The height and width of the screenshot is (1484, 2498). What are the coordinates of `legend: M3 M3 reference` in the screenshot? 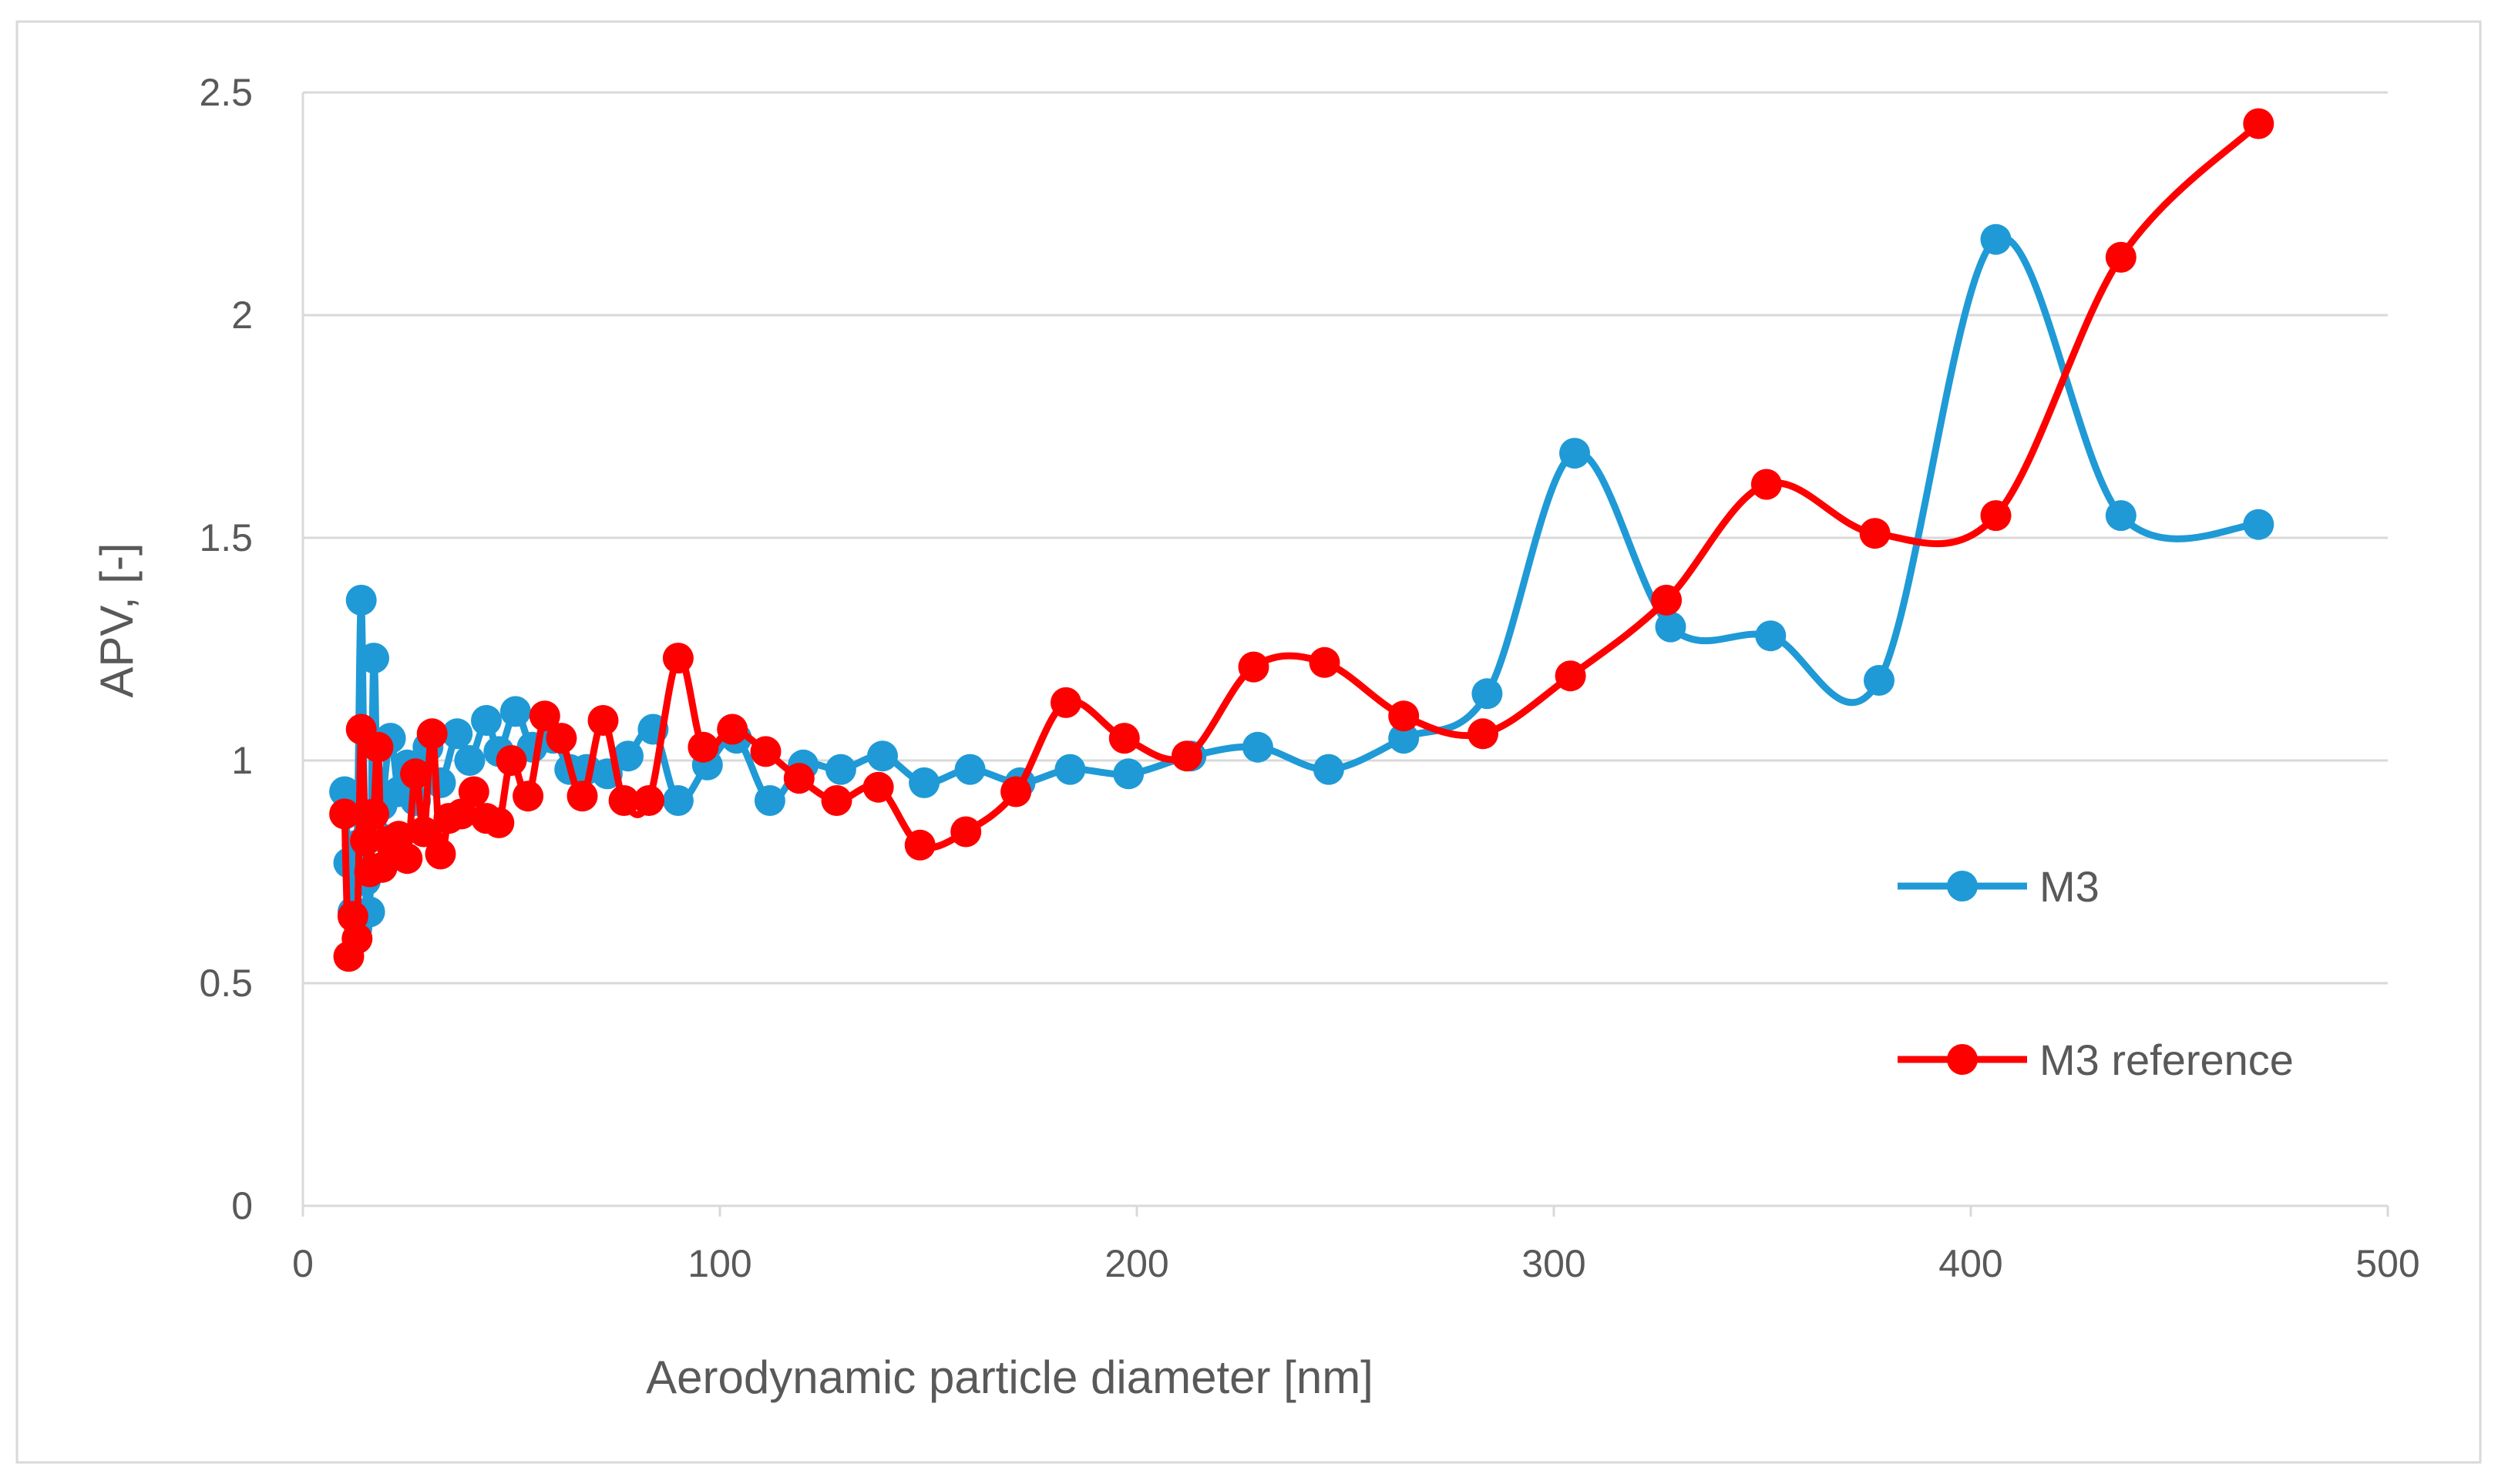 It's located at (2096, 973).